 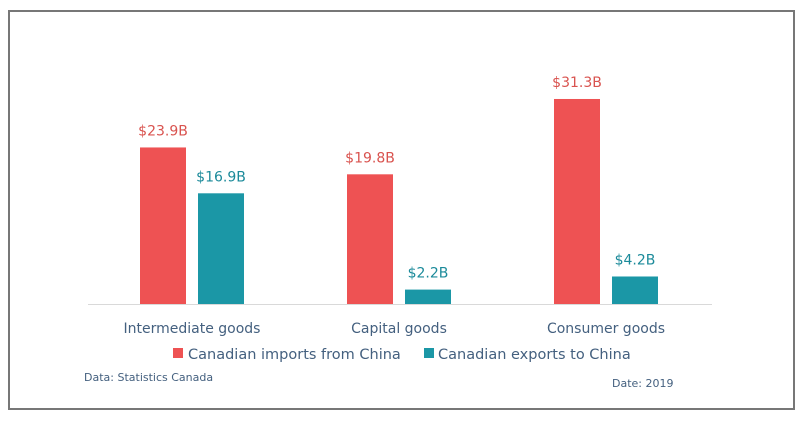 What do you see at coordinates (534, 355) in the screenshot?
I see `legend-label-exports: Canadian exports to China` at bounding box center [534, 355].